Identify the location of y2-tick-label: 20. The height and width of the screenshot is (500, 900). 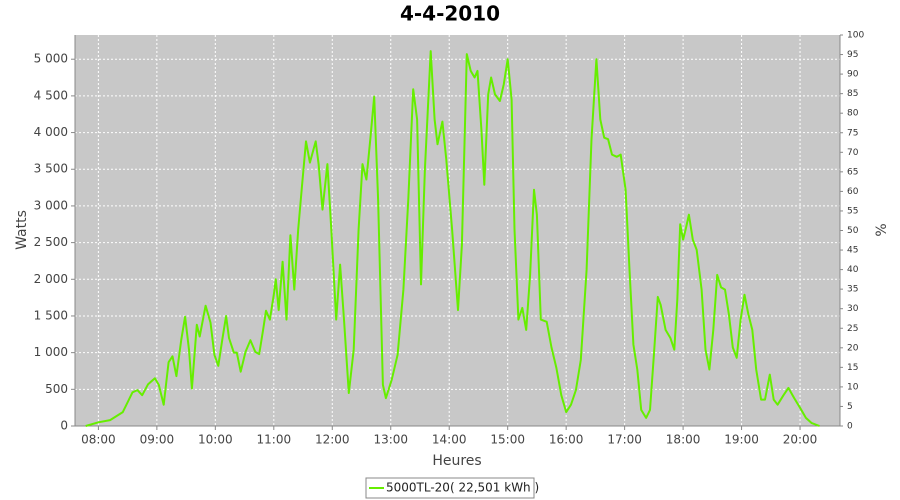
(853, 348).